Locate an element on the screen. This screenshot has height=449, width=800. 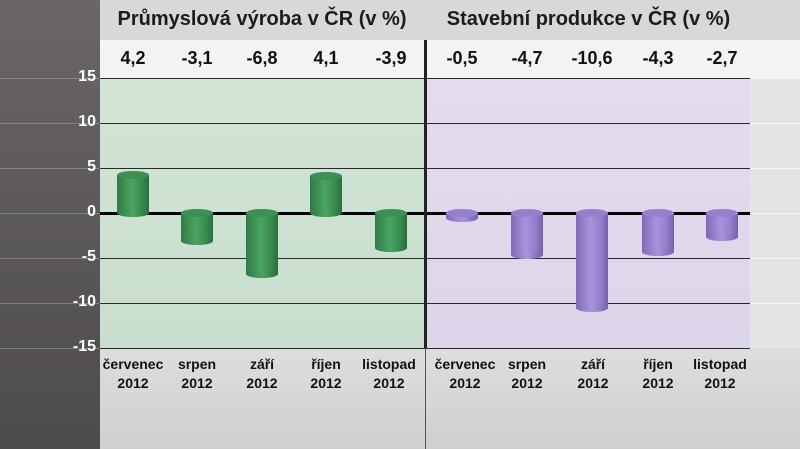
y-tick-label: 5 is located at coordinates (91, 166).